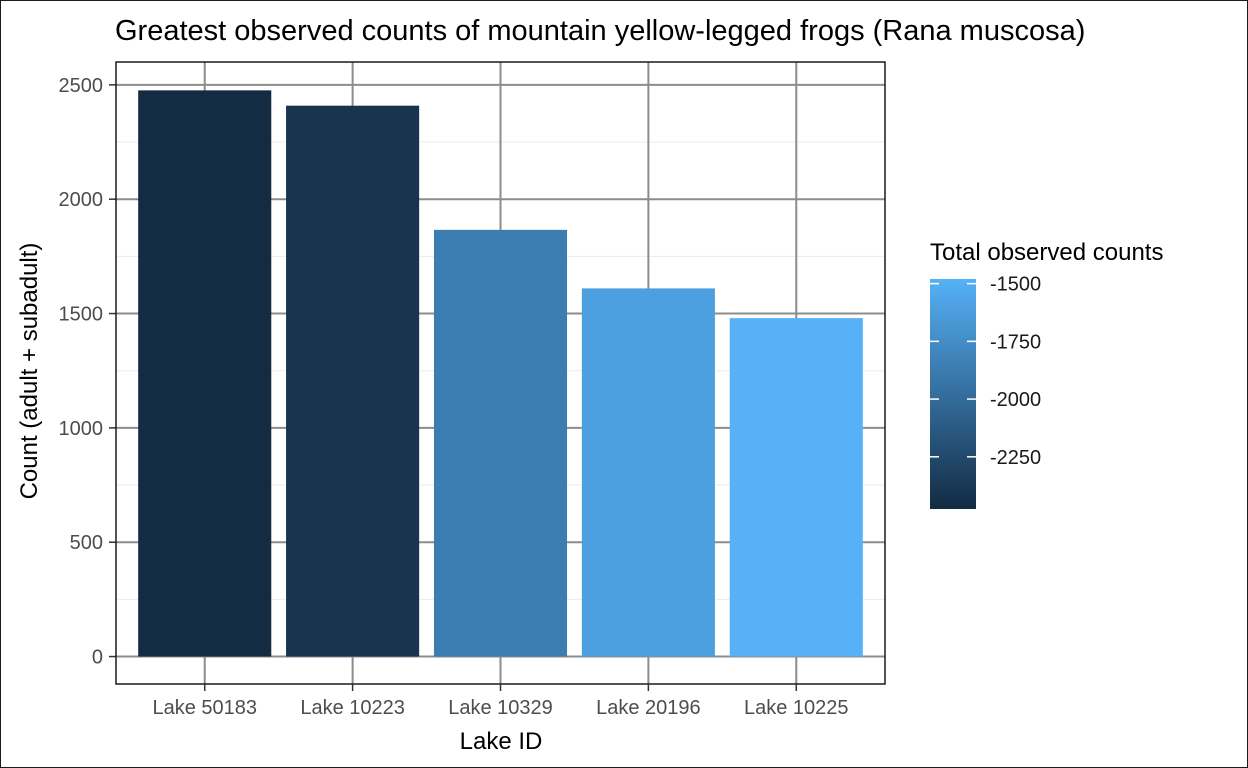 This screenshot has height=768, width=1248. Describe the element at coordinates (29, 371) in the screenshot. I see `y-axis-title: Count (adult + subadult)` at that location.